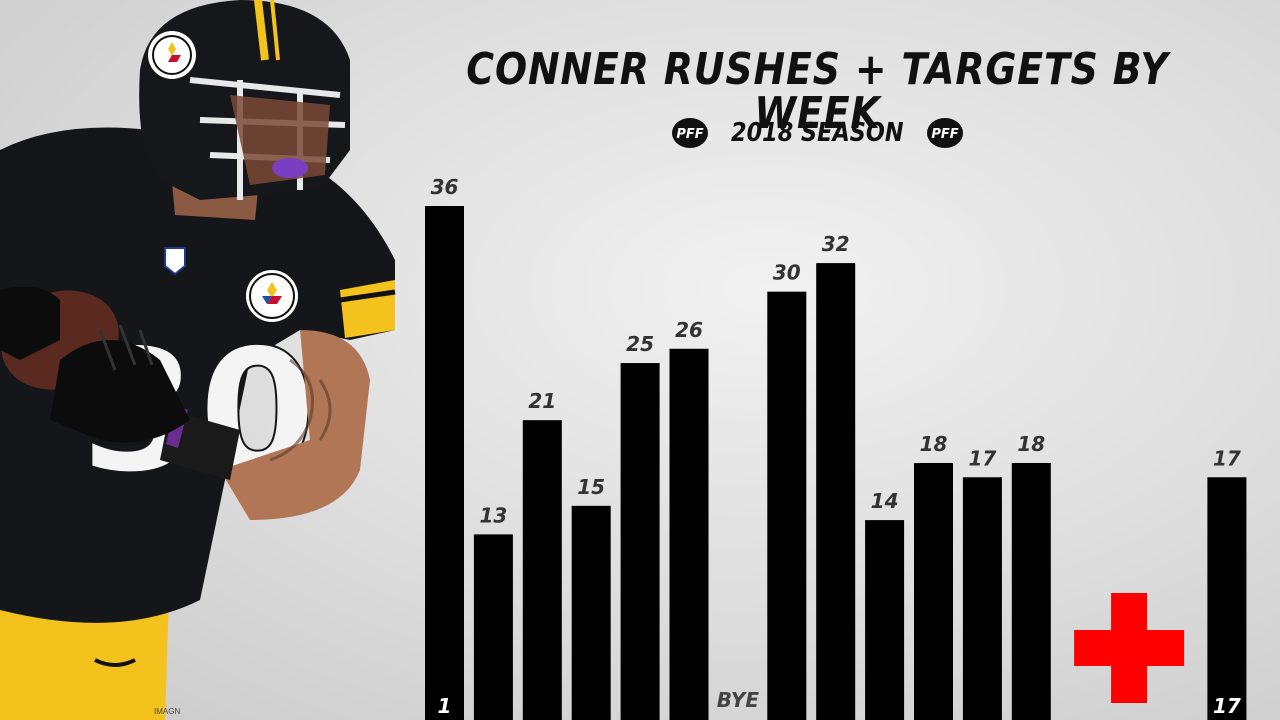 The height and width of the screenshot is (720, 1280). I want to click on bar-value-label: 15, so click(591, 487).